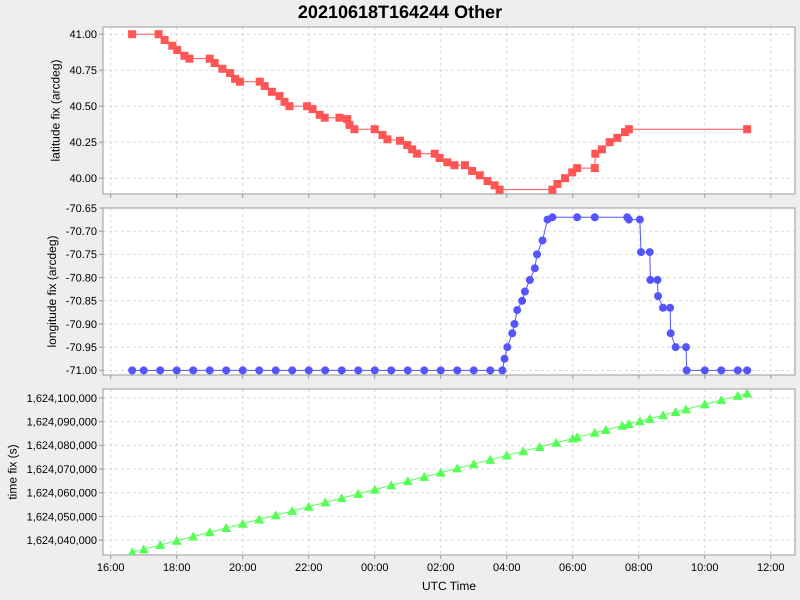 The width and height of the screenshot is (800, 600). Describe the element at coordinates (83, 71) in the screenshot. I see `y-tick-label: 40.75` at that location.